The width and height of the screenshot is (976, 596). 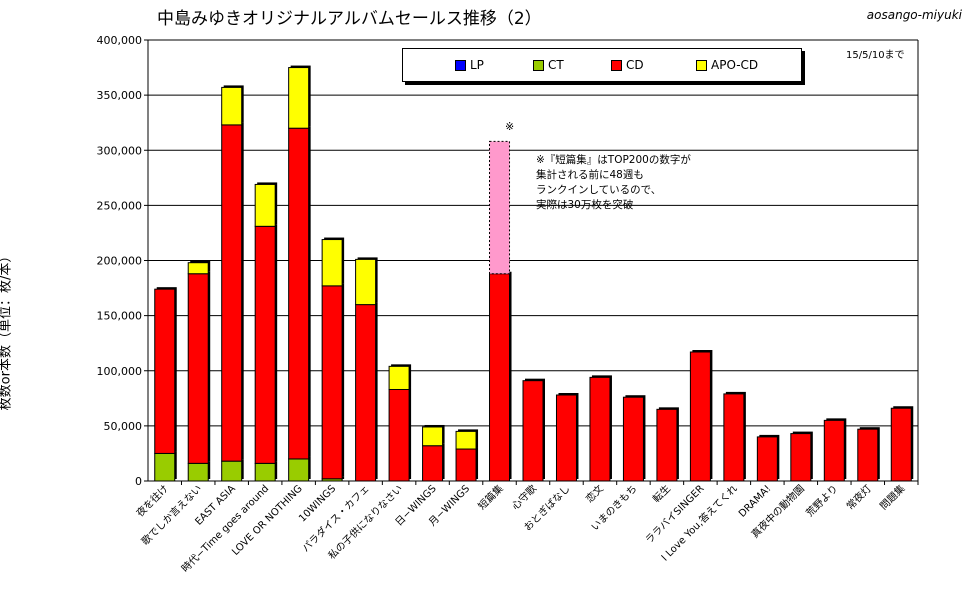 What do you see at coordinates (556, 65) in the screenshot?
I see `legend-label-ct: CT` at bounding box center [556, 65].